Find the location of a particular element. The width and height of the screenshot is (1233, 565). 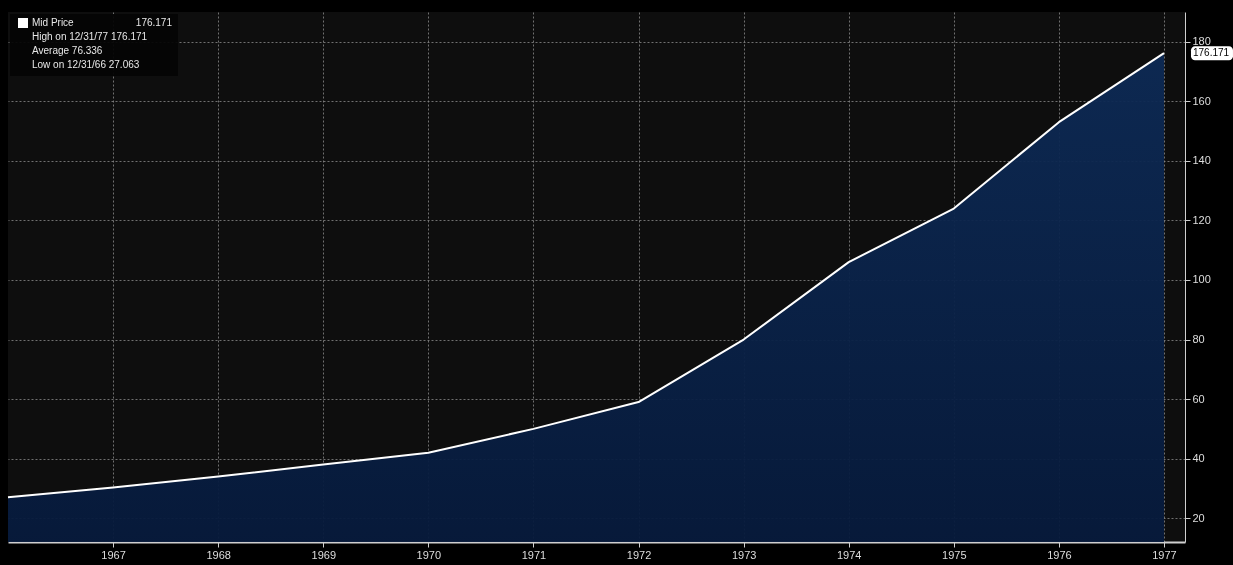

x-tick-label: 1970 is located at coordinates (429, 554).